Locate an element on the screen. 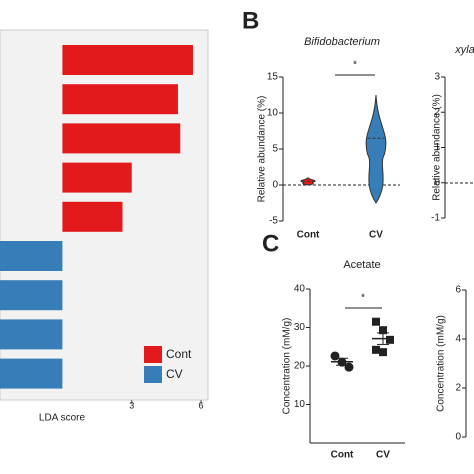 The width and height of the screenshot is (474, 474). x-tick-label: 6 is located at coordinates (201, 405).